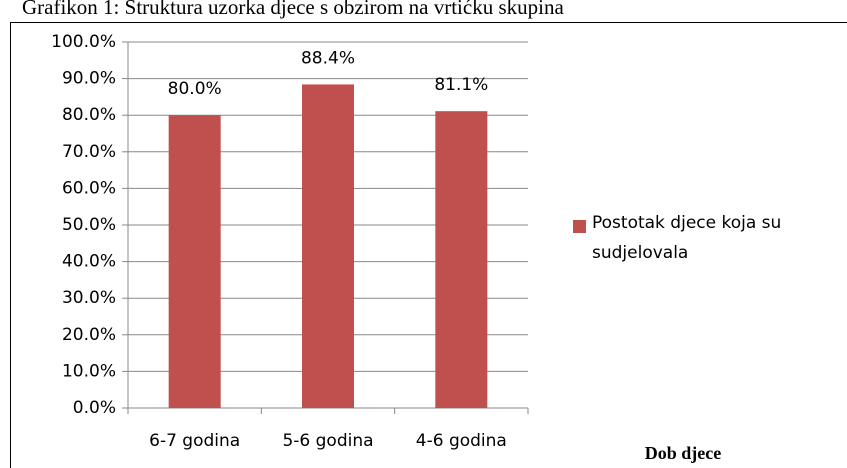  What do you see at coordinates (579, 226) in the screenshot?
I see `legend-swatch` at bounding box center [579, 226].